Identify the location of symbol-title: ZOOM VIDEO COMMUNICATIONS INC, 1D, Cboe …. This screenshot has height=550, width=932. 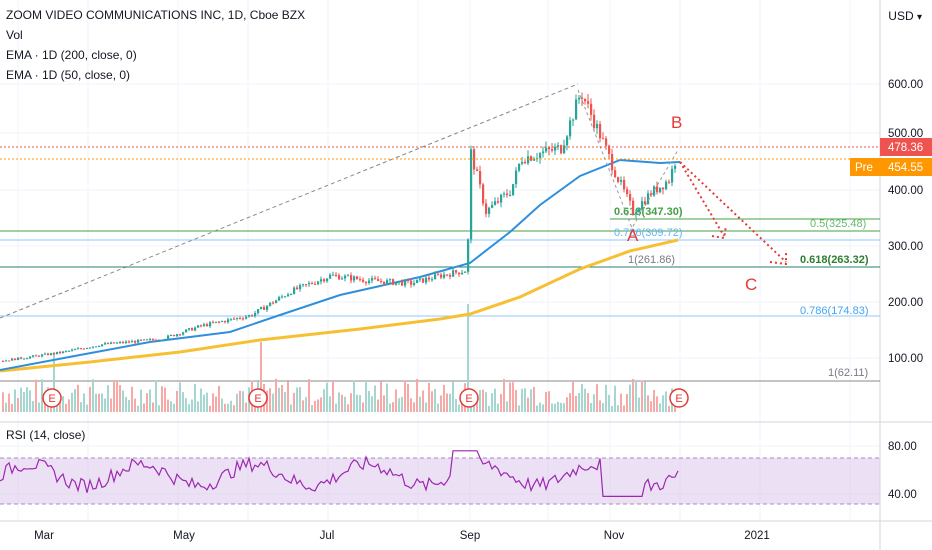
(156, 15).